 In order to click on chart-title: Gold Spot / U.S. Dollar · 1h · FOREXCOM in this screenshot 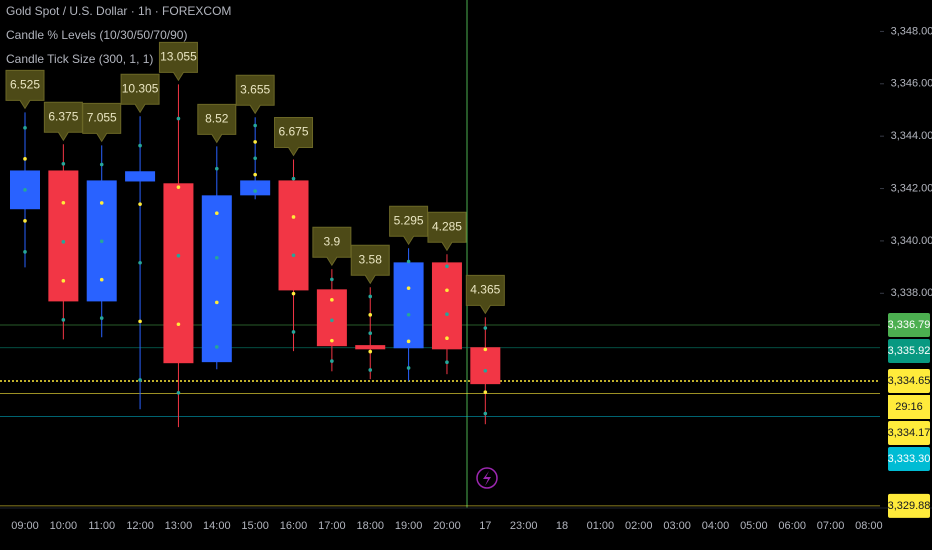, I will do `click(118, 11)`.